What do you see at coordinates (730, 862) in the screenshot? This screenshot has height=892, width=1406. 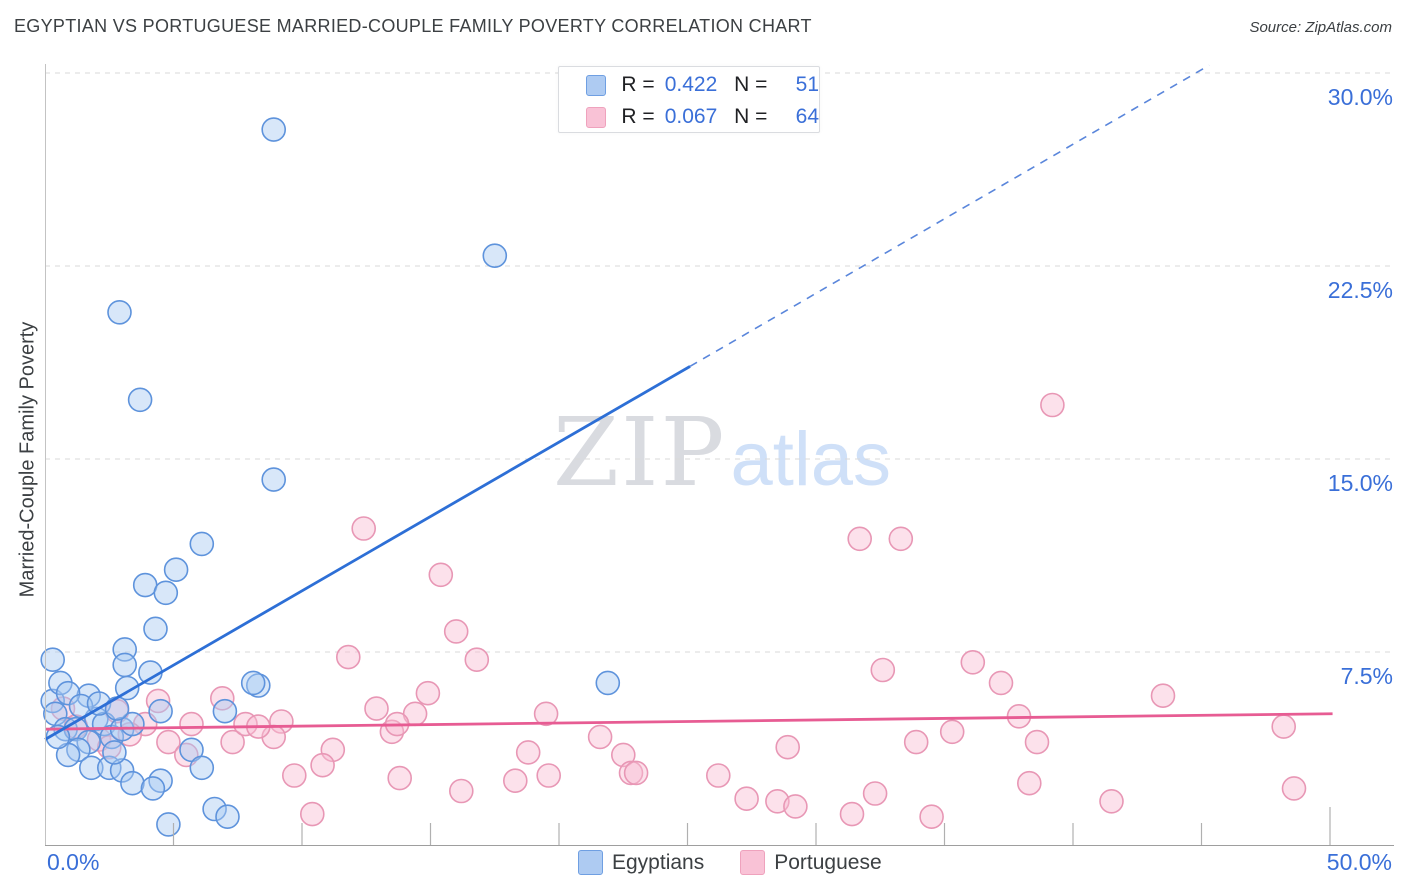 I see `series-legend: Egyptians Portuguese` at bounding box center [730, 862].